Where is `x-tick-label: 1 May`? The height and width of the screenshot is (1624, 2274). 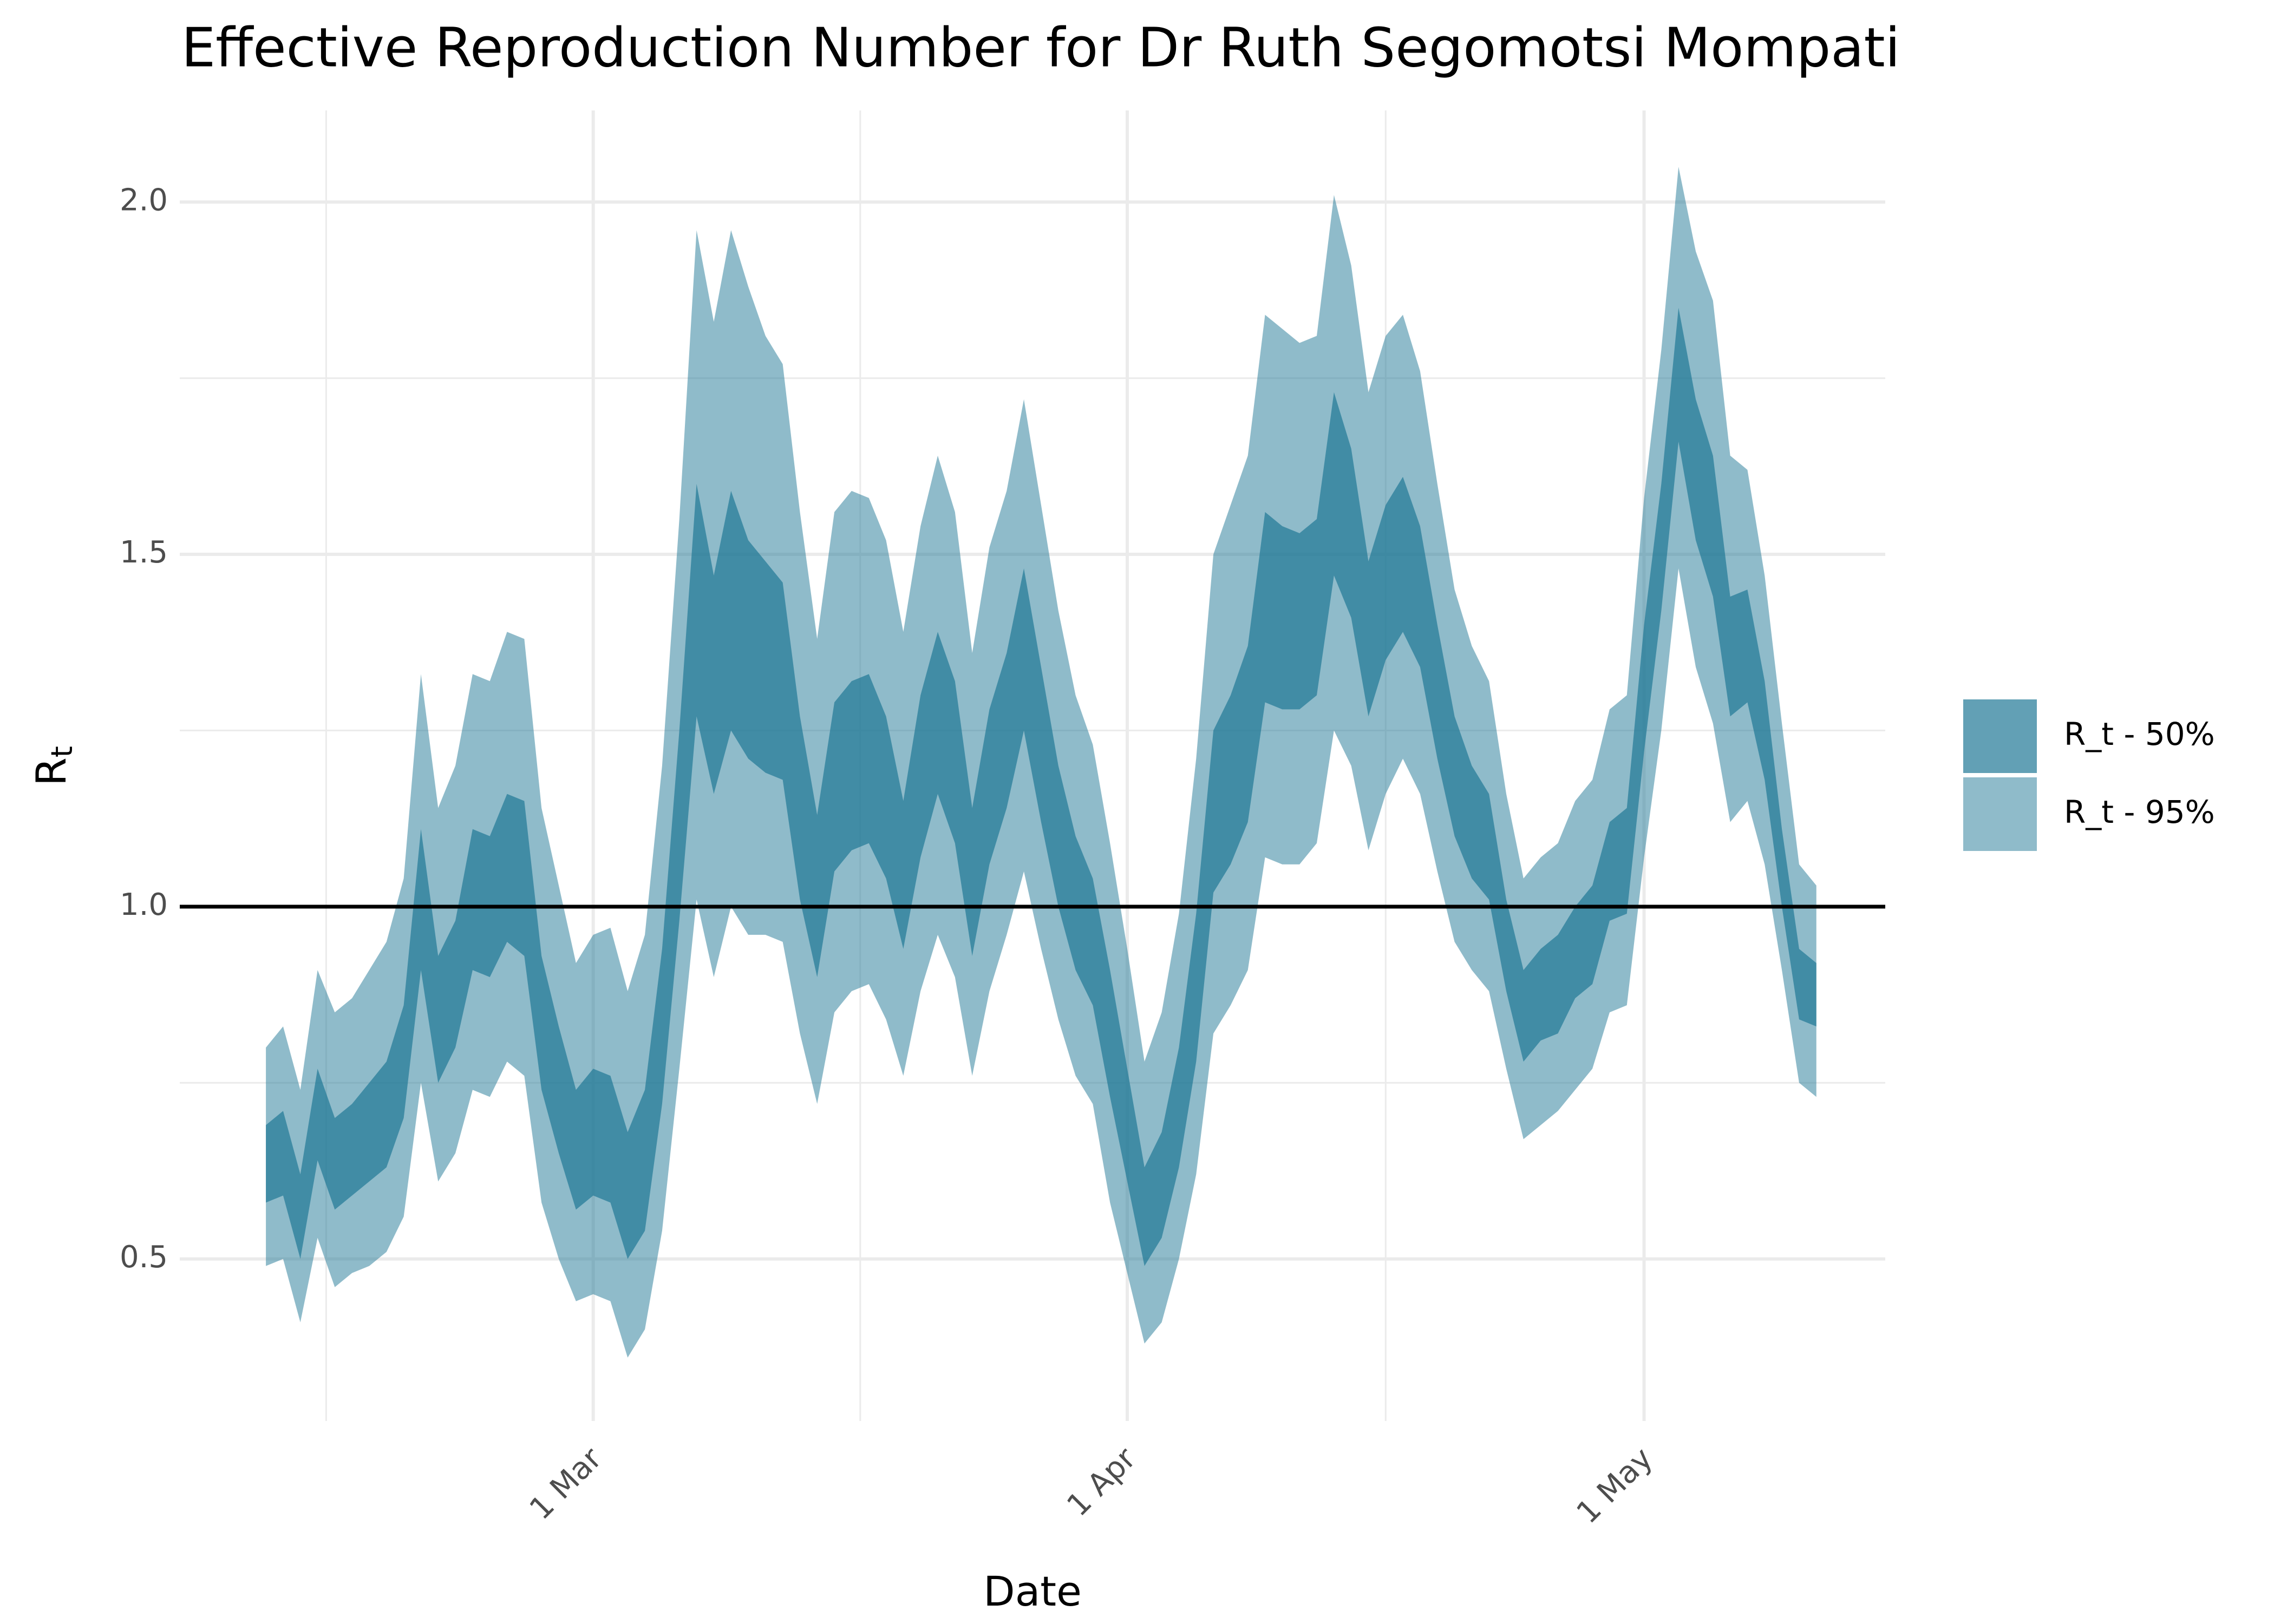
x-tick-label: 1 May is located at coordinates (1615, 1486).